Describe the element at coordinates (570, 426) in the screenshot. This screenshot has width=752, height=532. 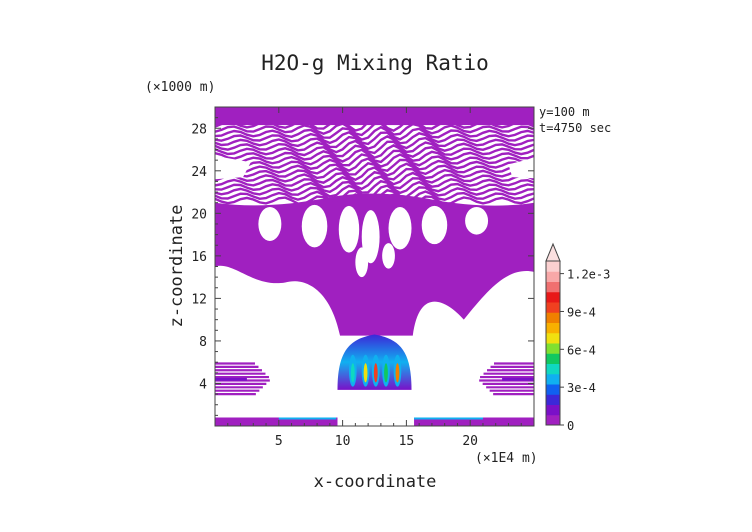
I see `colorbar-tick-label: 0` at that location.